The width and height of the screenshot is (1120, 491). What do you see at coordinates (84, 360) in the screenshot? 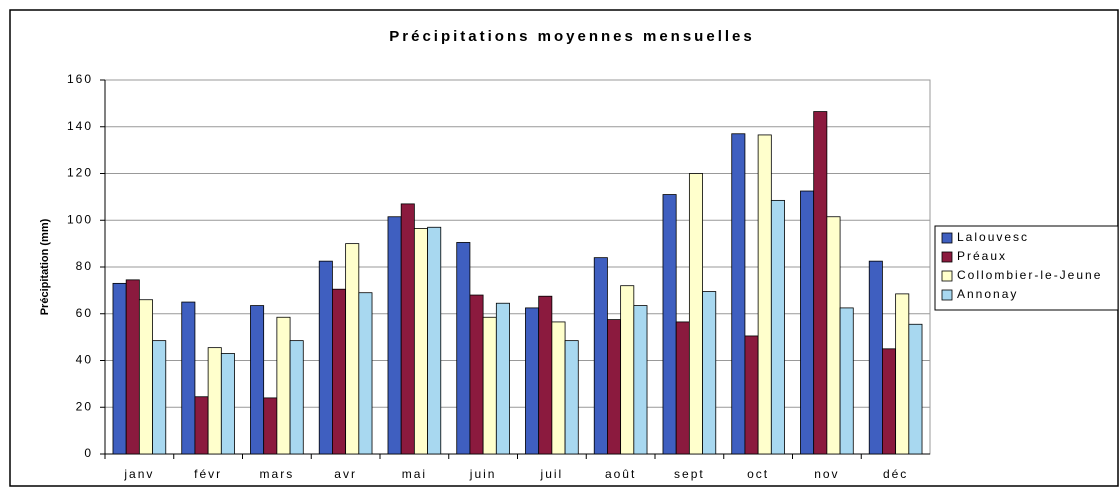
I see `y-tick-label: 40` at bounding box center [84, 360].